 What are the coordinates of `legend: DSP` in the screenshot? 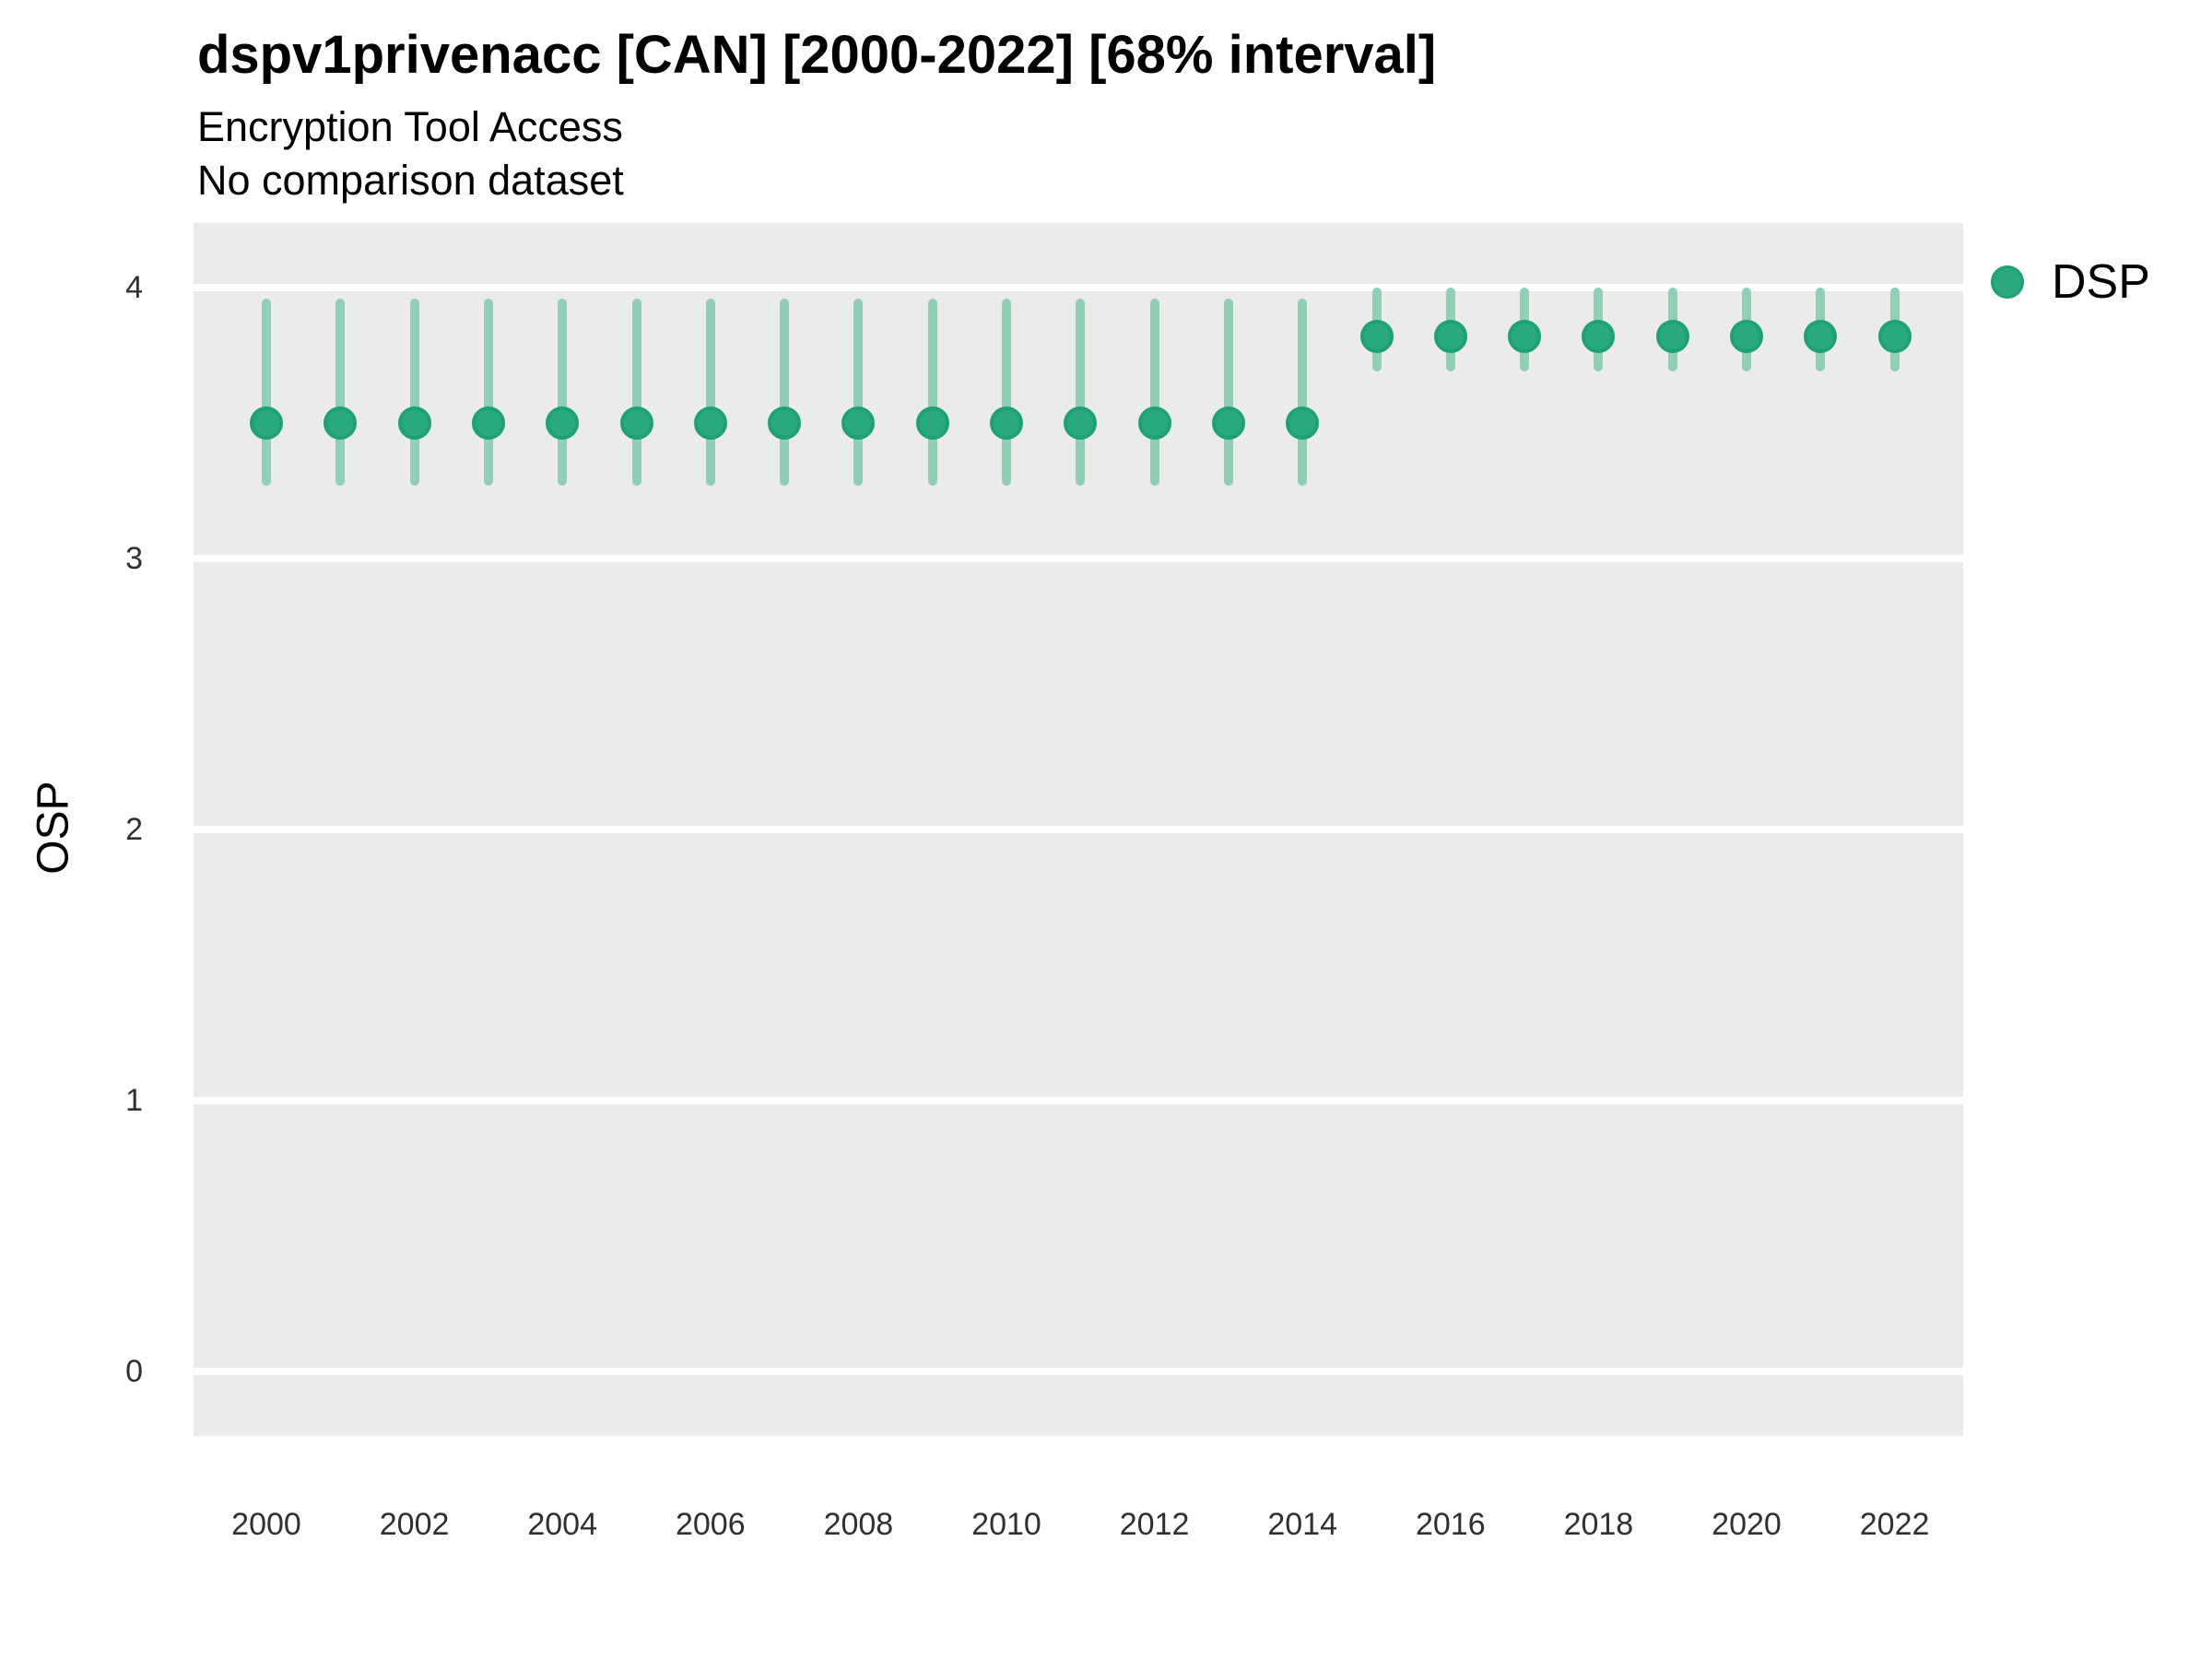 It's located at (2070, 282).